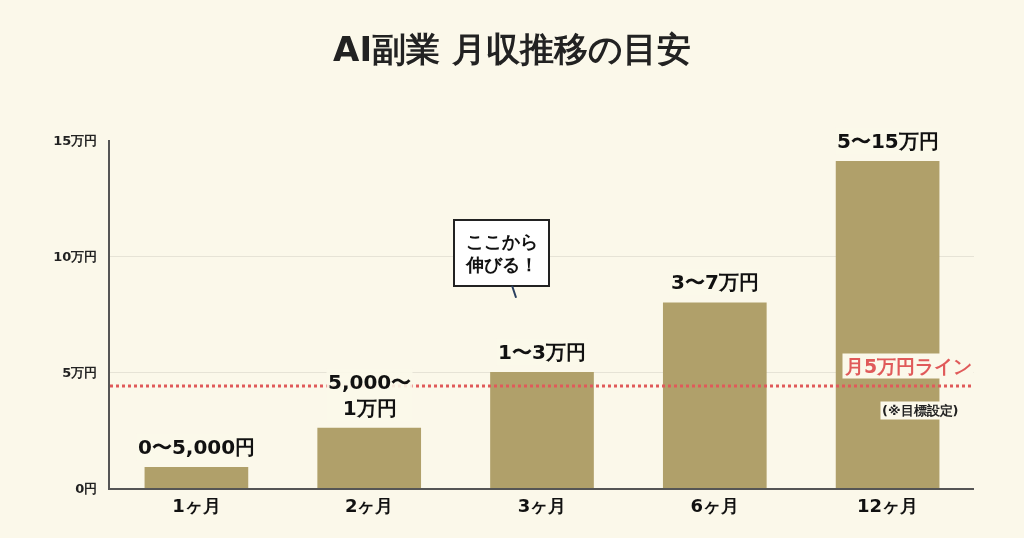 The image size is (1024, 538). Describe the element at coordinates (80, 372) in the screenshot. I see `y-tick-label: 5万円` at that location.